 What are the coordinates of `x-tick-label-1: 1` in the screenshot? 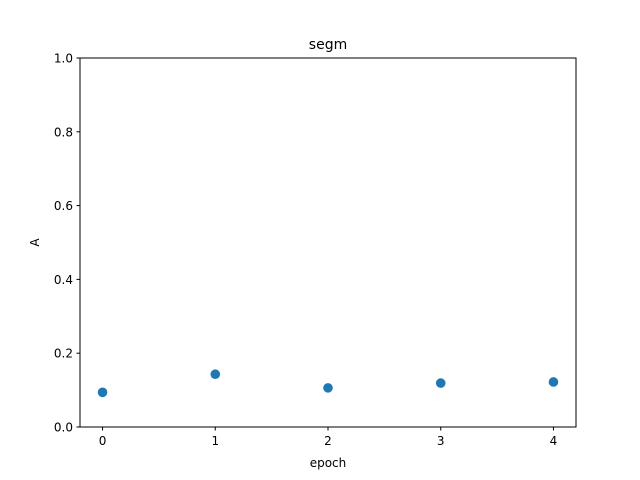 It's located at (215, 441).